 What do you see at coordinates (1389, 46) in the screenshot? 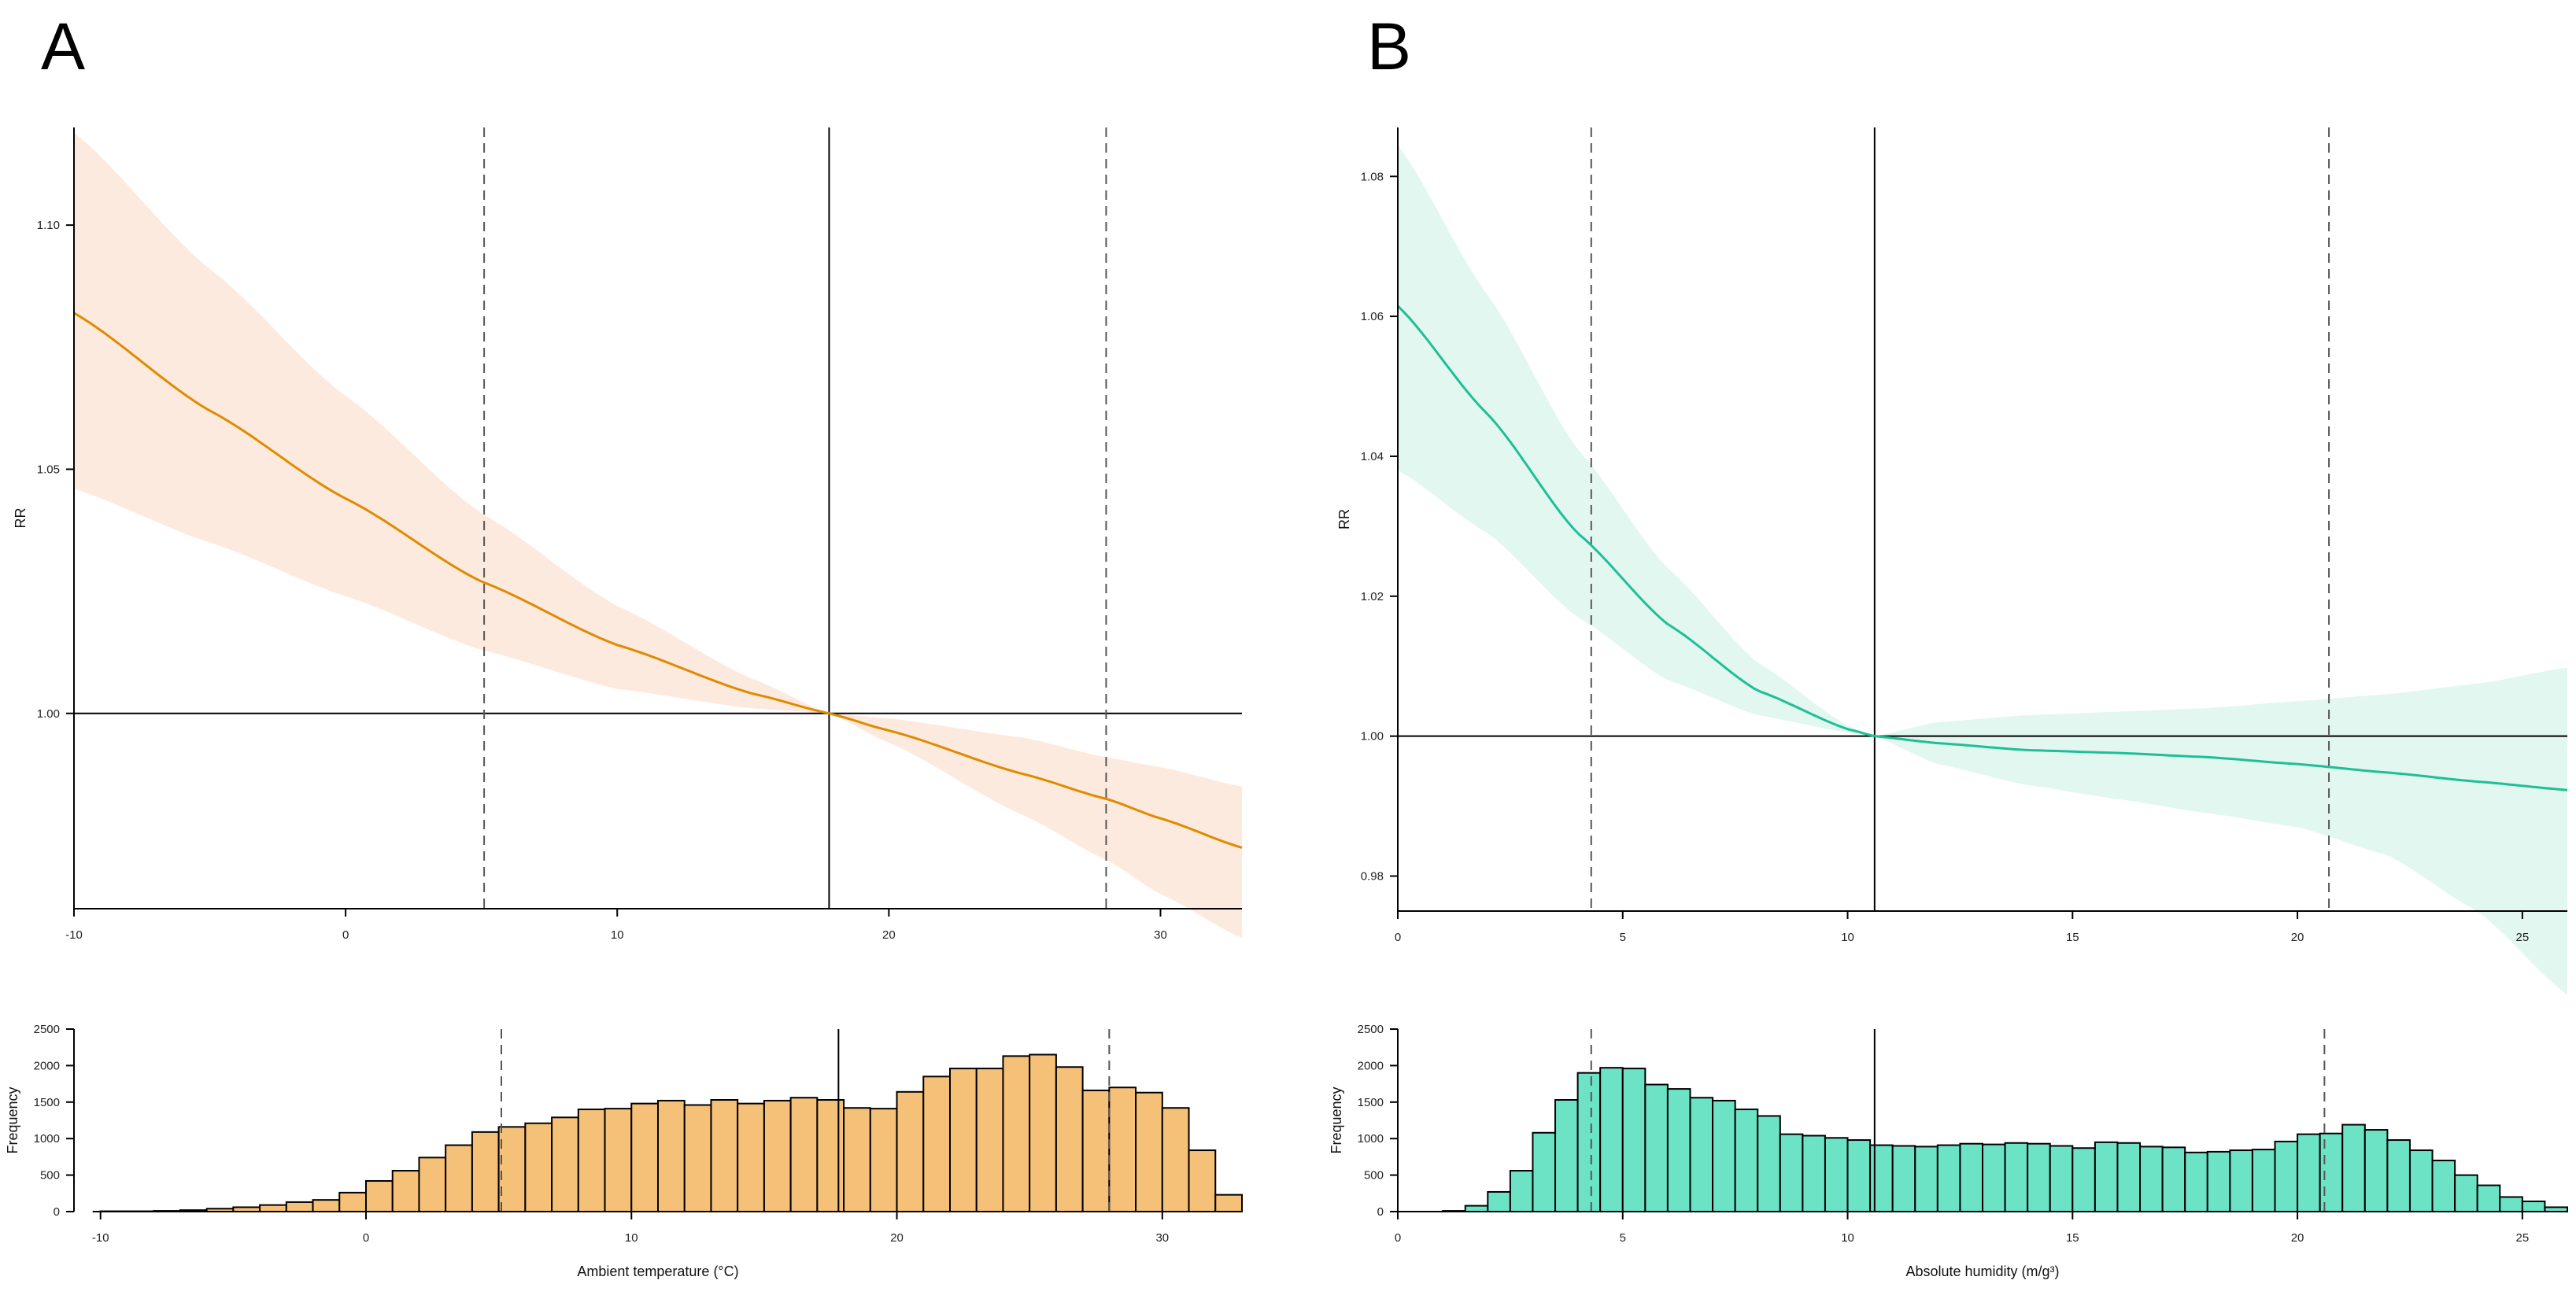
I see `panel-label-b: B` at bounding box center [1389, 46].